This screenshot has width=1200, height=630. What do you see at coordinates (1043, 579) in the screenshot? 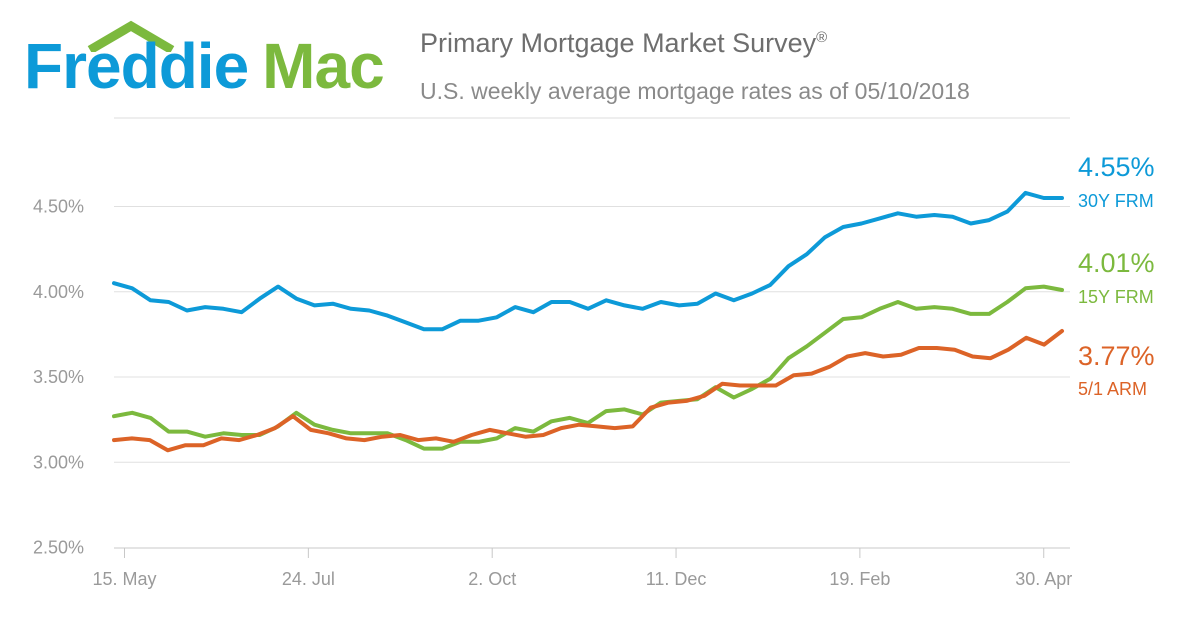
I see `x-tick-label: 30. Apr` at bounding box center [1043, 579].